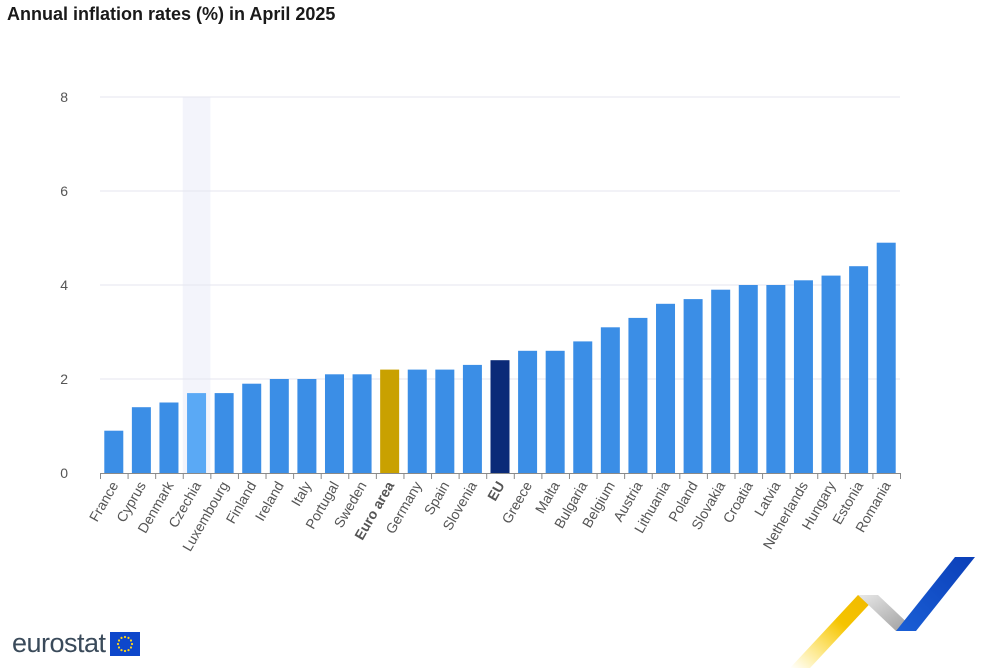  Describe the element at coordinates (390, 421) in the screenshot. I see `bar-euro-area` at that location.